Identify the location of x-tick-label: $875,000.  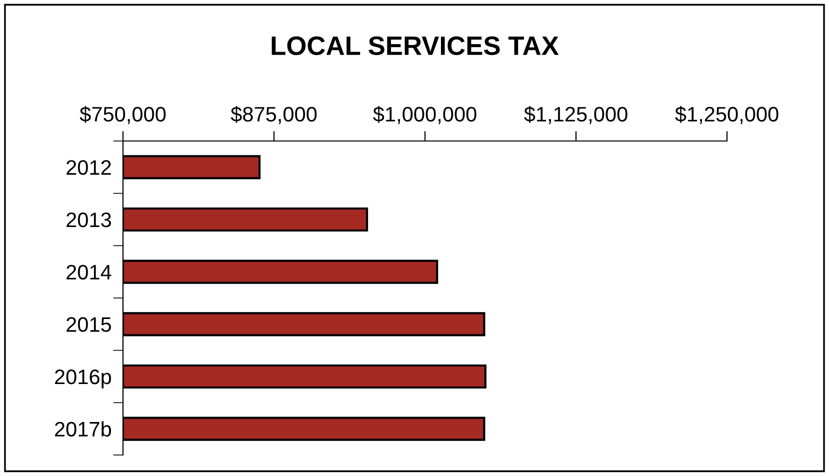
(273, 115).